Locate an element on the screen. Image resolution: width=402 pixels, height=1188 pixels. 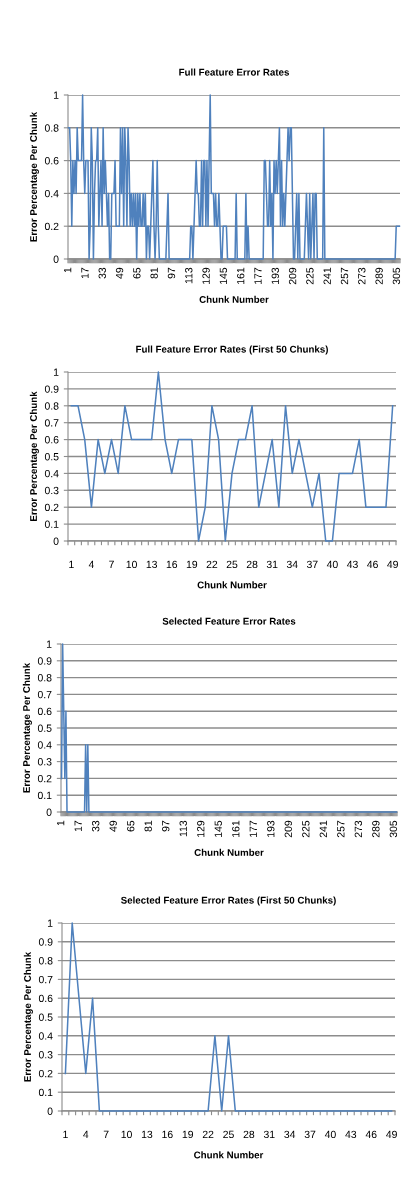
x-tick-label: 241 is located at coordinates (323, 829).